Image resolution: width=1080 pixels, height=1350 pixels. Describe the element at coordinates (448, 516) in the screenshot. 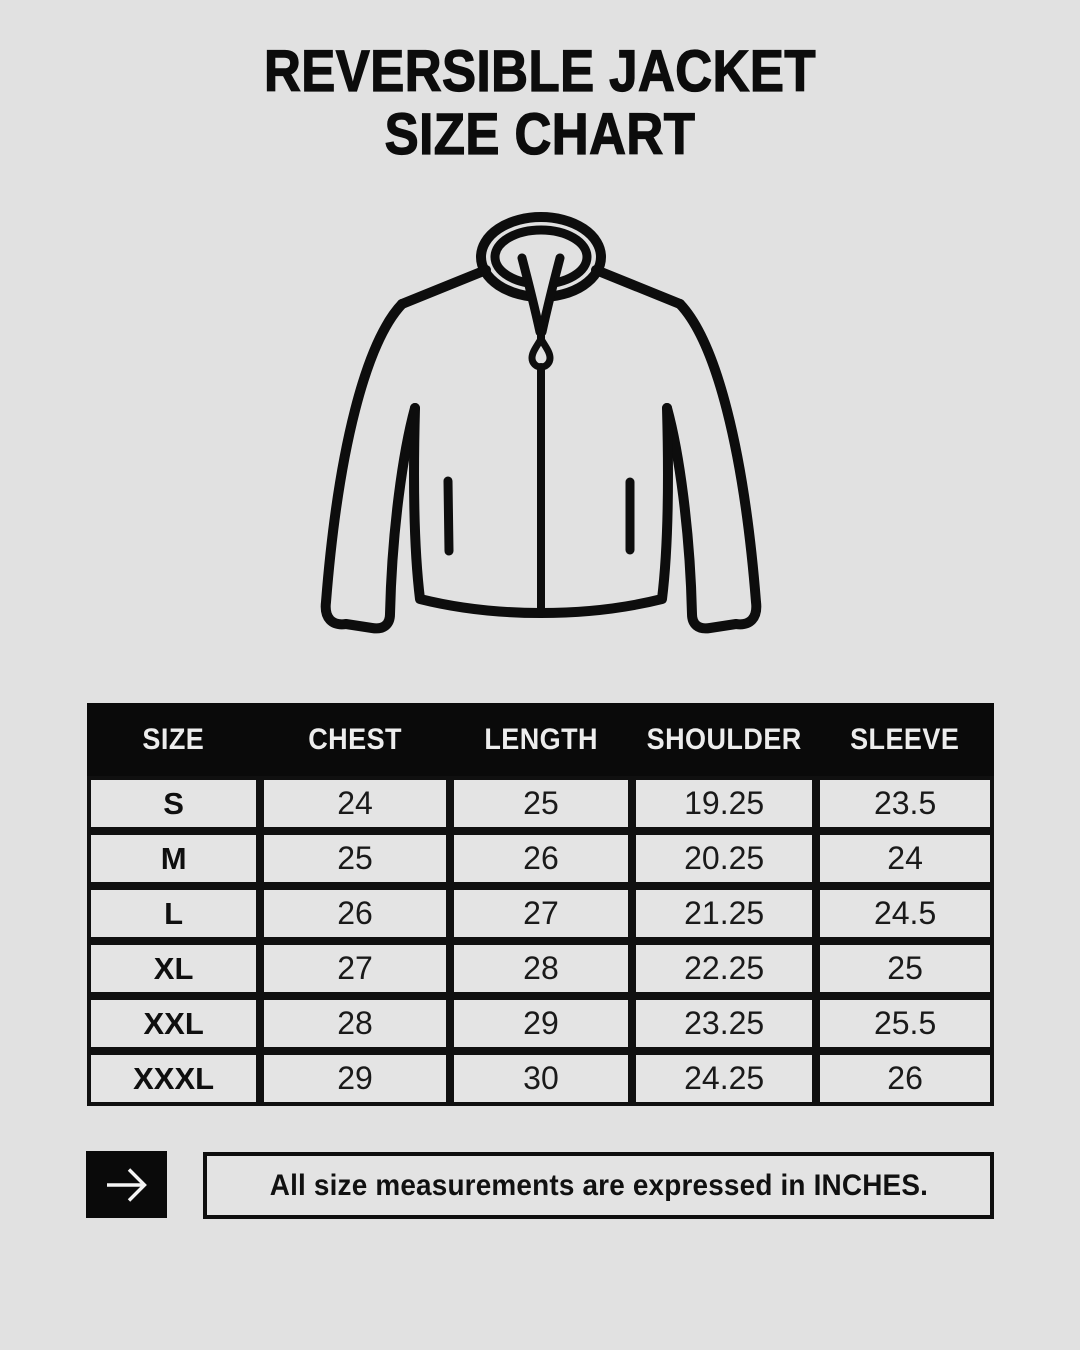

I see `left-pocket-slit` at that location.